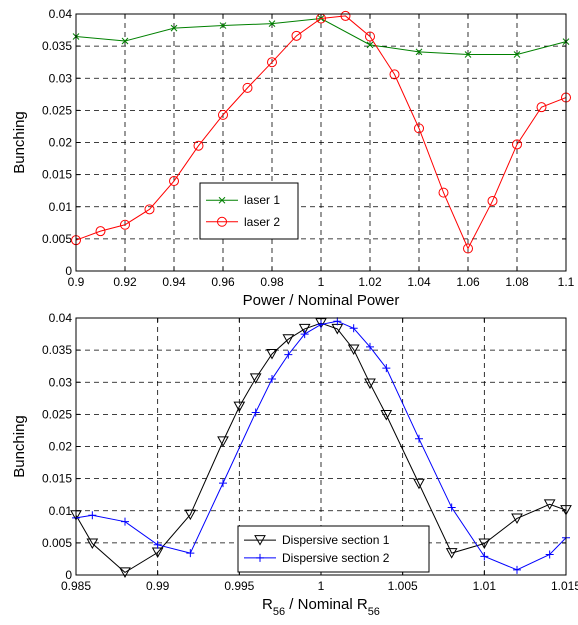  What do you see at coordinates (566, 282) in the screenshot?
I see `x-tick-label: 1.1` at bounding box center [566, 282].